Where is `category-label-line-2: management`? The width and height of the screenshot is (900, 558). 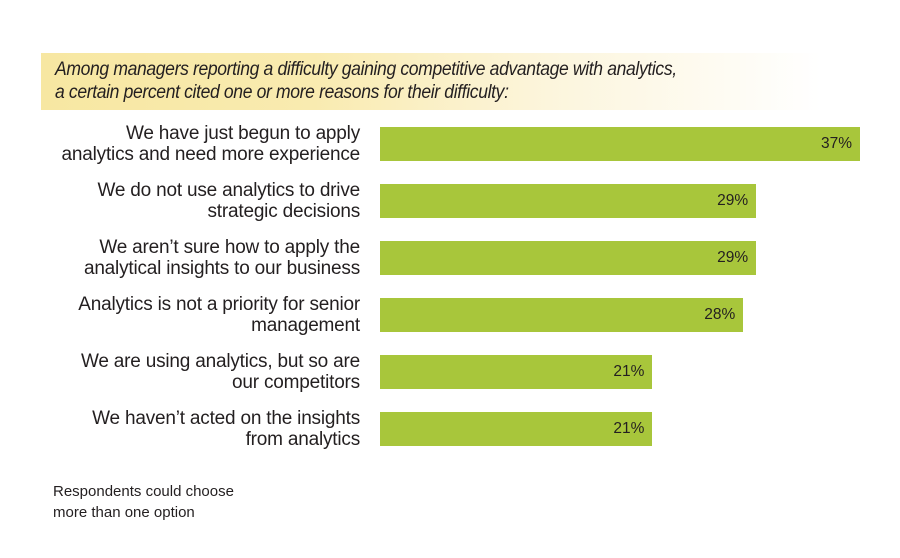
category-label-line-2: management is located at coordinates (305, 325).